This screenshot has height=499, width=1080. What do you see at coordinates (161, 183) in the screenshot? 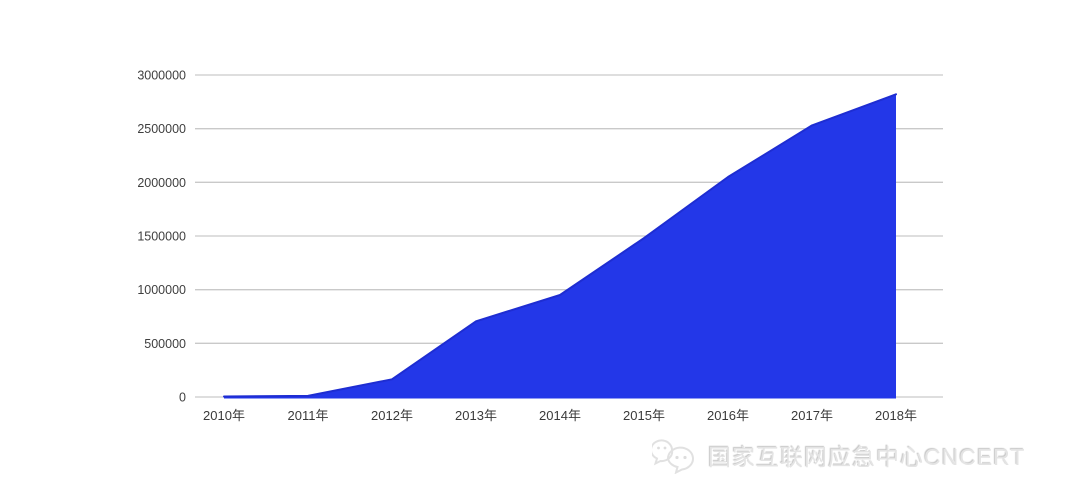
I see `y-axis-tick-label: 2000000` at bounding box center [161, 183].